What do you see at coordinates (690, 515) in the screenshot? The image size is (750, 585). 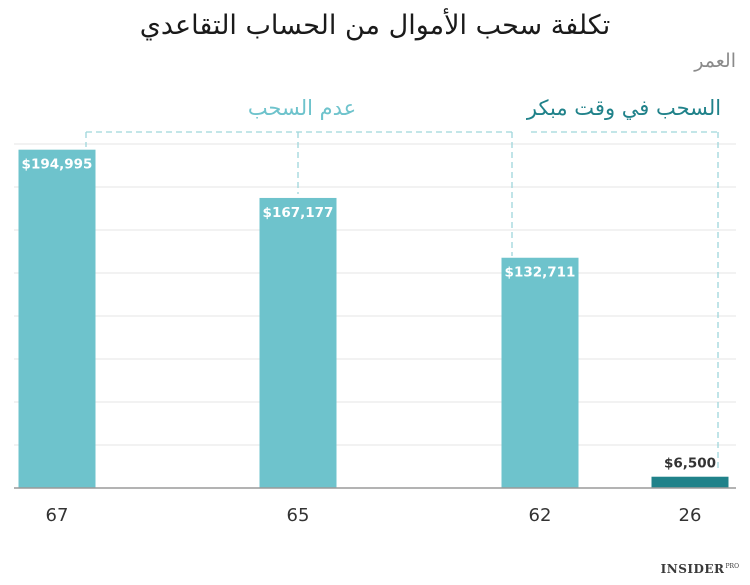 I see `x-tick-label: 26` at bounding box center [690, 515].